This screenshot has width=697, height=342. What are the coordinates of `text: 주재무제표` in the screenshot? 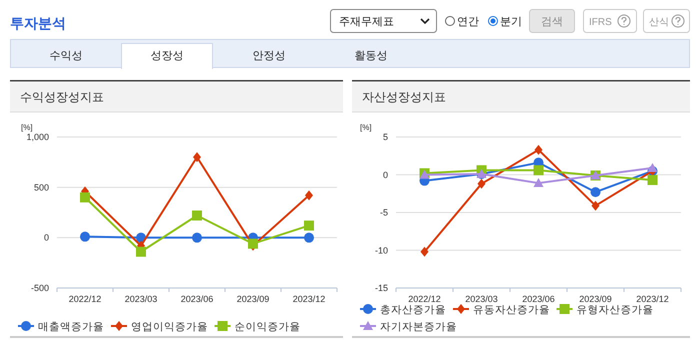 It's located at (366, 22).